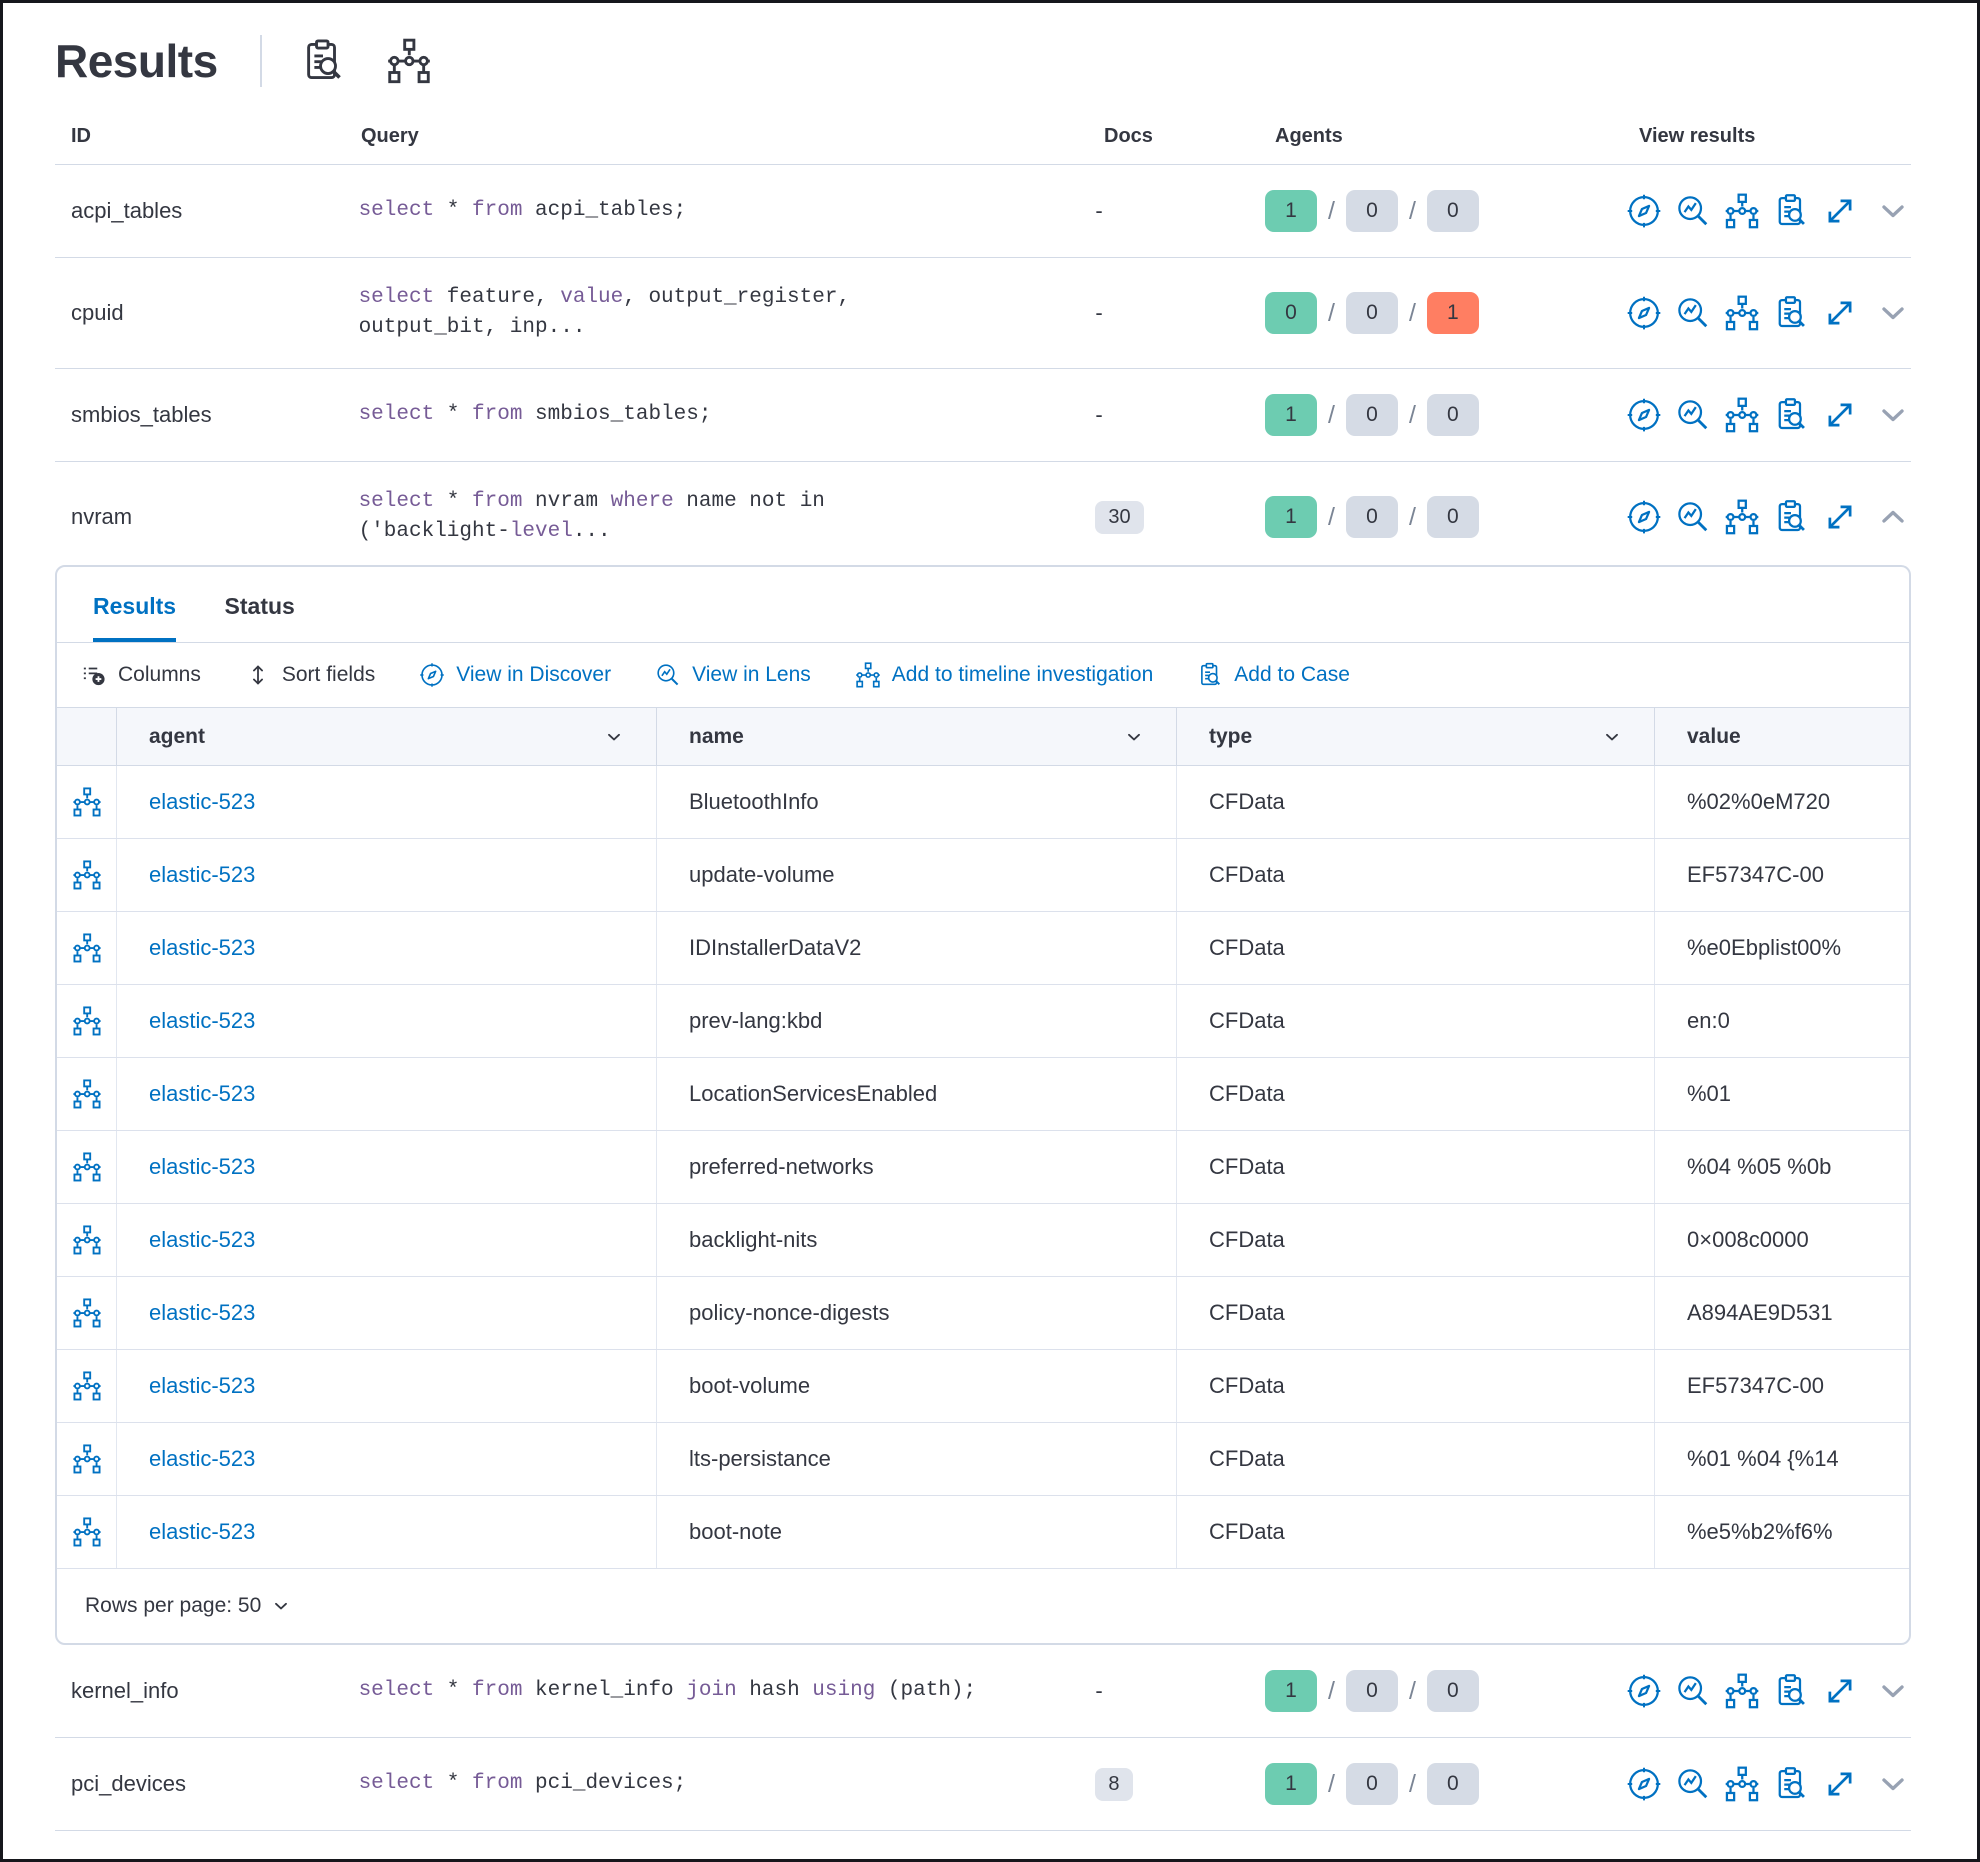 The height and width of the screenshot is (1862, 1980). Describe the element at coordinates (1371, 1691) in the screenshot. I see `agents-pending-badge: 0` at that location.